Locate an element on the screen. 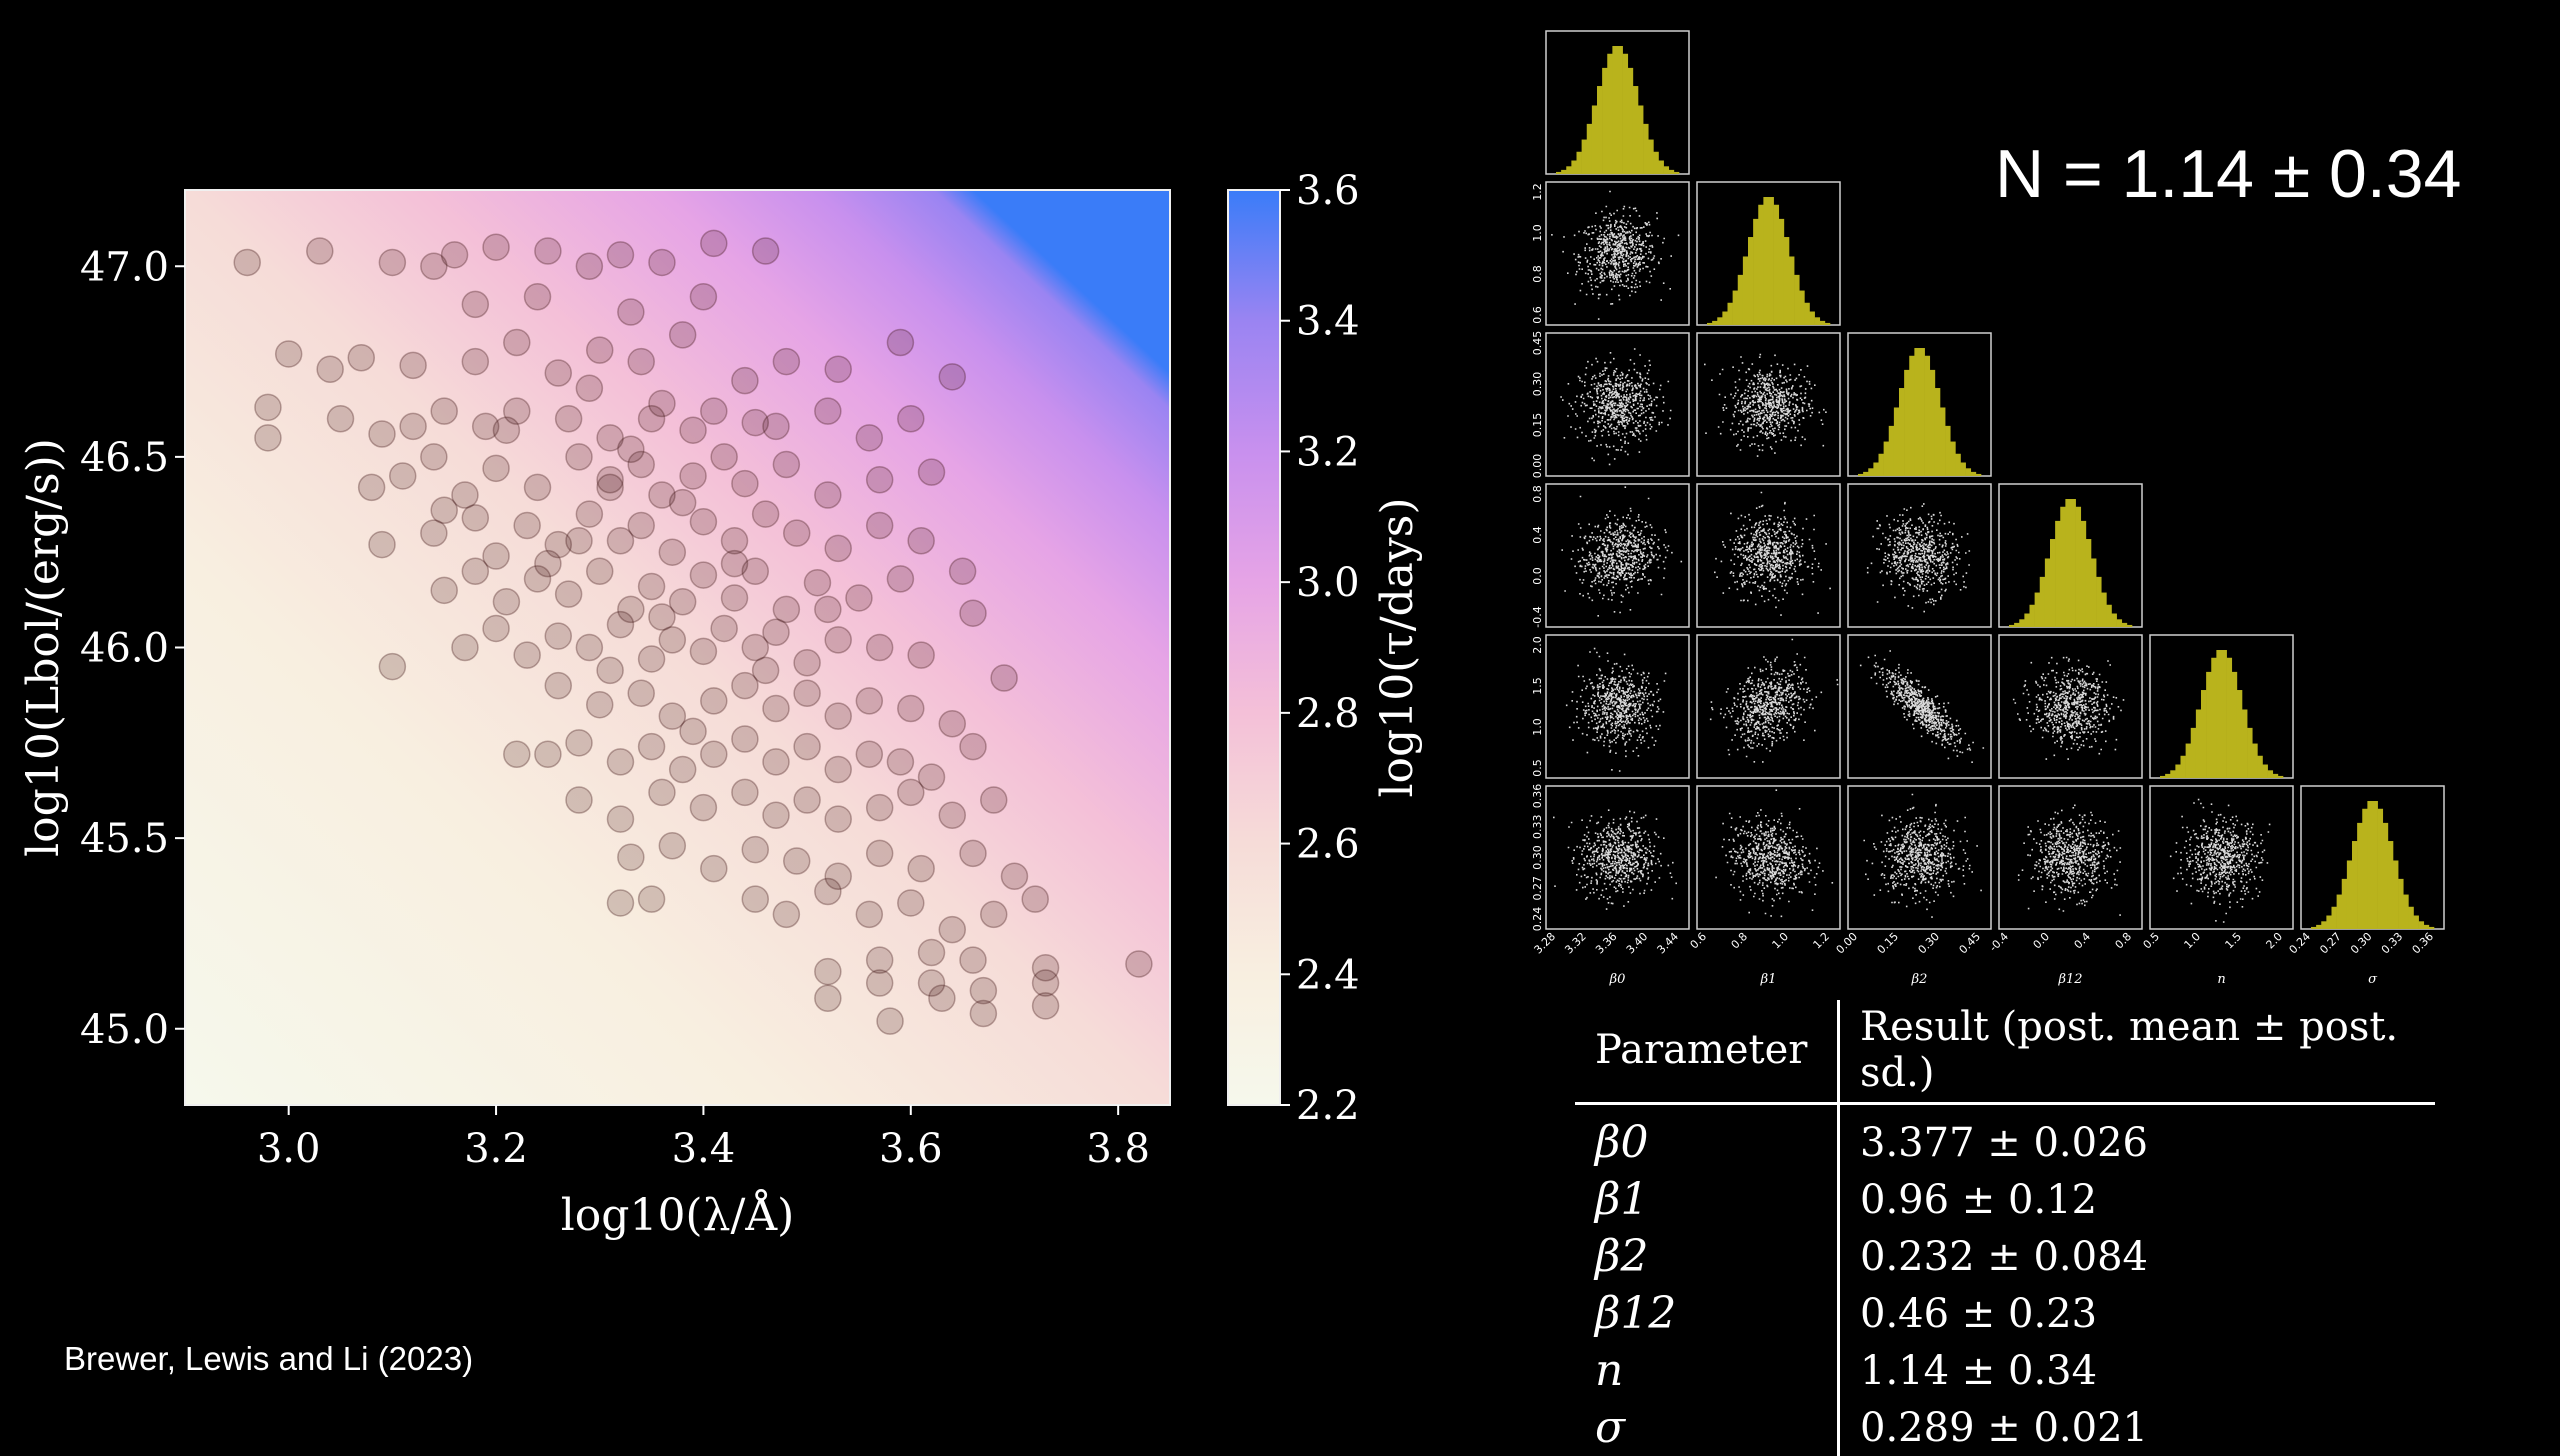 The image size is (2560, 1456). colorbar-tick-label: 3.4 is located at coordinates (1328, 322).